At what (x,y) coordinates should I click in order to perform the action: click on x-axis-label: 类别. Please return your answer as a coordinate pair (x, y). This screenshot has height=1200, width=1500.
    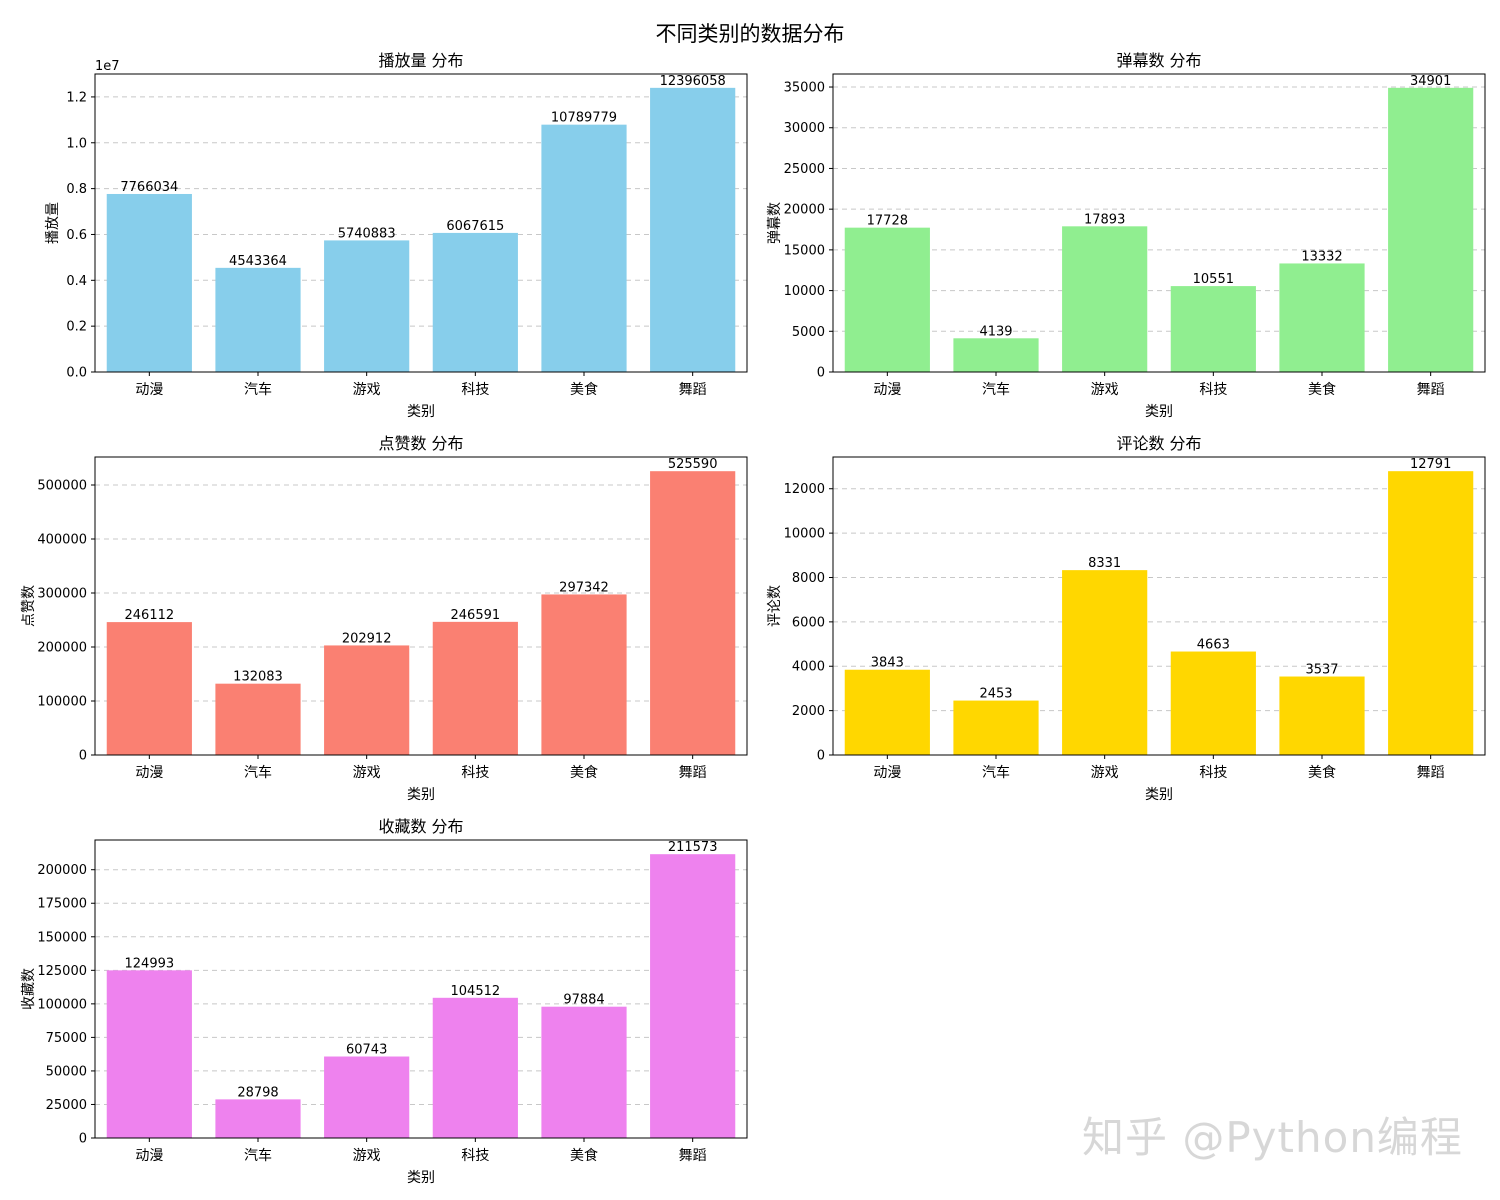
    Looking at the image, I should click on (1159, 795).